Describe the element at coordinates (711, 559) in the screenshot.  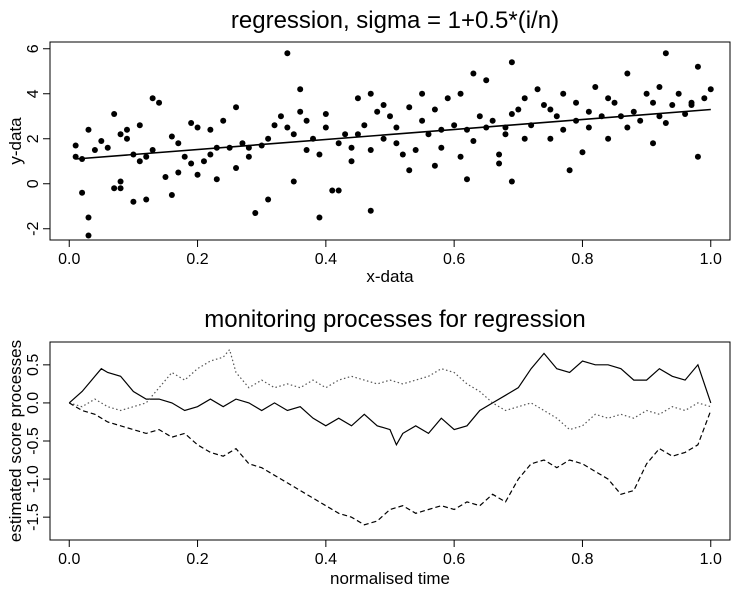
I see `x-tick-label: 1.0` at that location.